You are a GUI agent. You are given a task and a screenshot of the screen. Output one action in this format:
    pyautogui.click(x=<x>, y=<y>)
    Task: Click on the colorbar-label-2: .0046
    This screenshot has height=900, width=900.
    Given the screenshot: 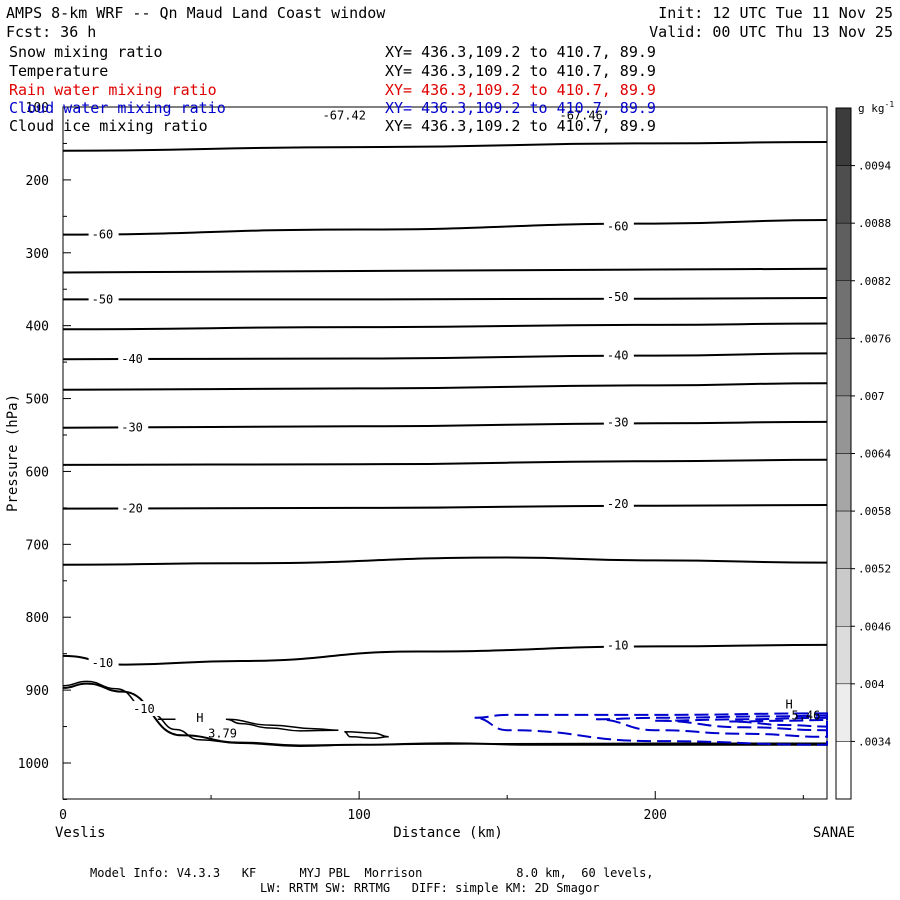 What is the action you would take?
    pyautogui.click(x=874, y=626)
    